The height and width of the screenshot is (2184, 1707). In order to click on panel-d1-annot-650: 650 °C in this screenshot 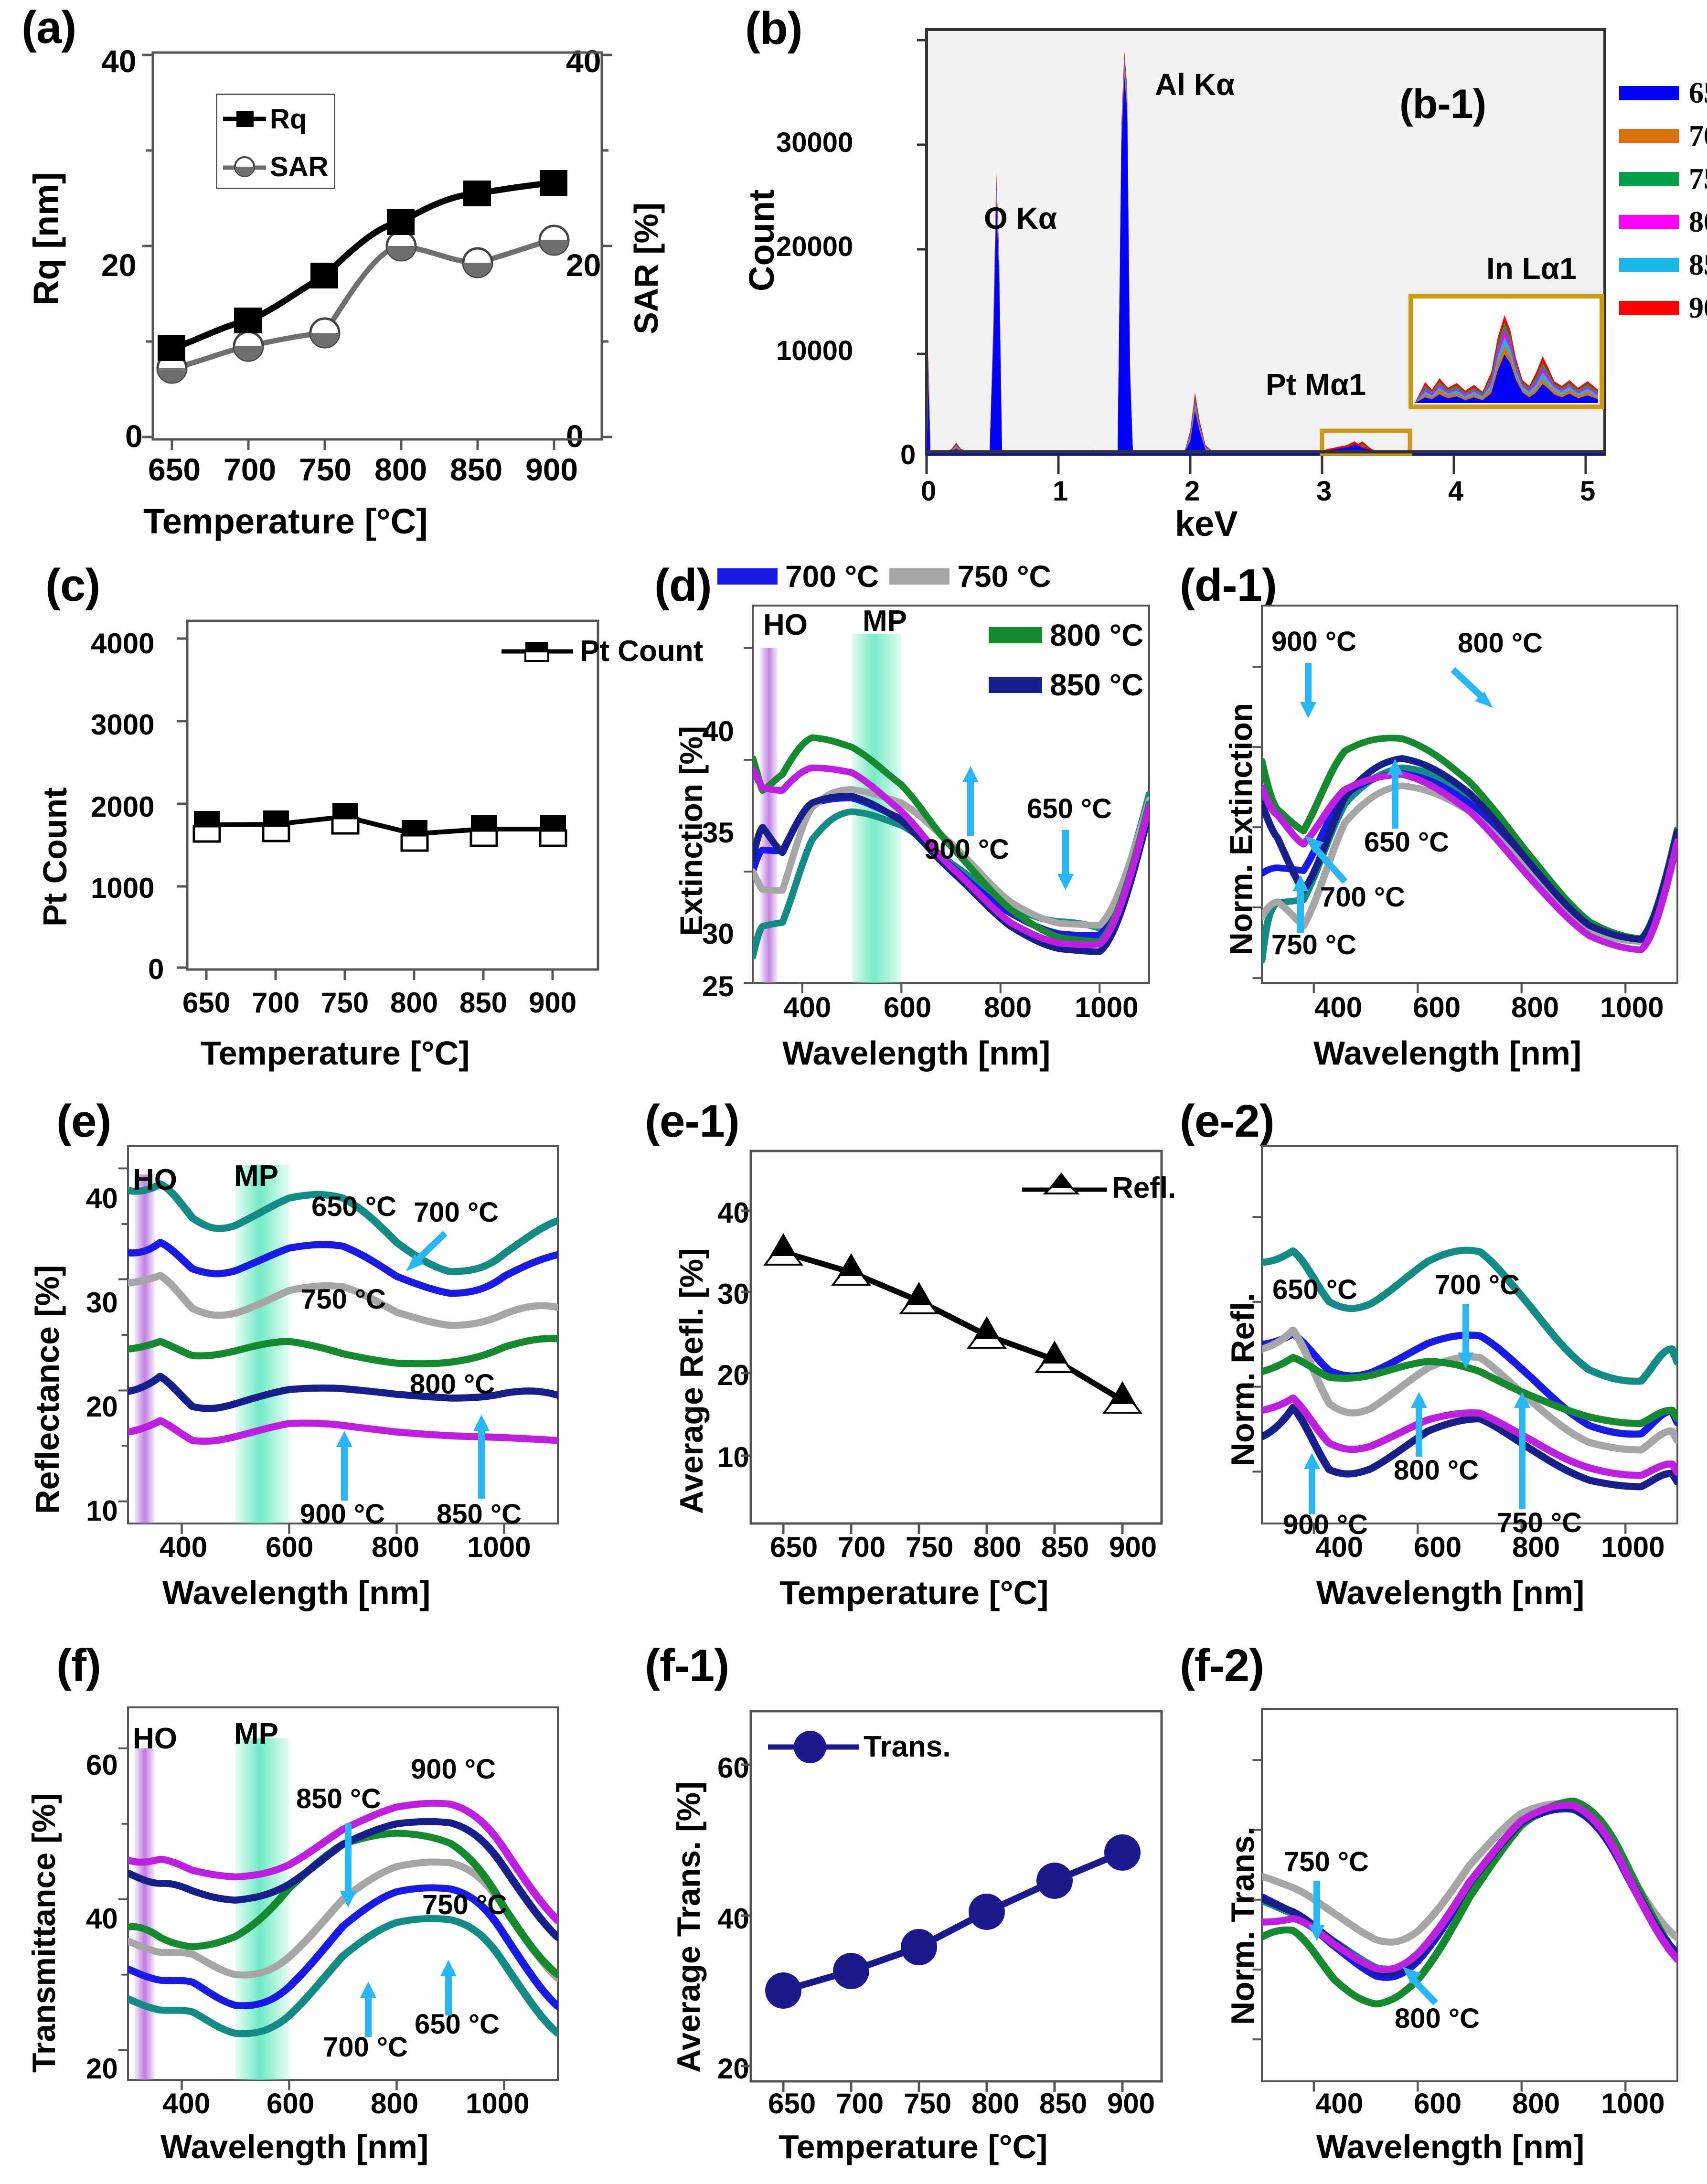, I will do `click(1406, 843)`.